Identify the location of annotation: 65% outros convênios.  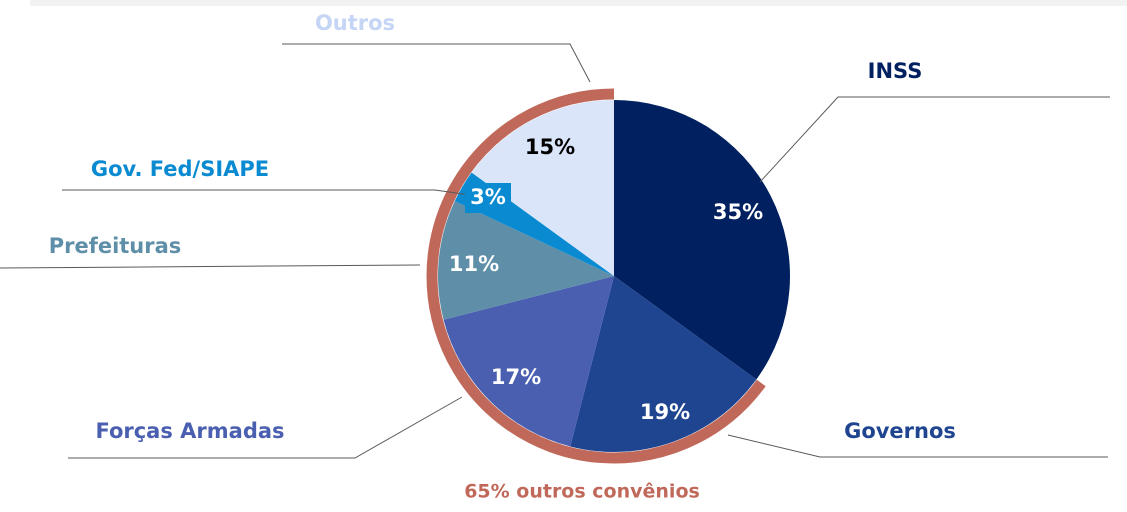
(582, 492).